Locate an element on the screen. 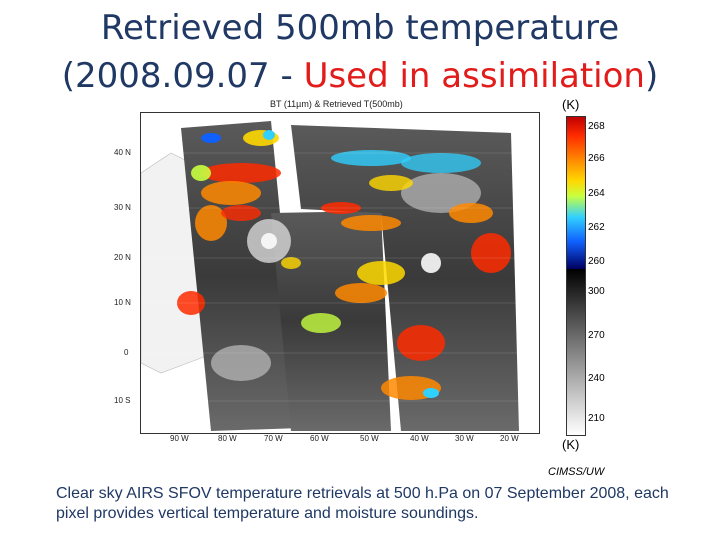 The height and width of the screenshot is (540, 720). lat-tick: 30 N is located at coordinates (122, 207).